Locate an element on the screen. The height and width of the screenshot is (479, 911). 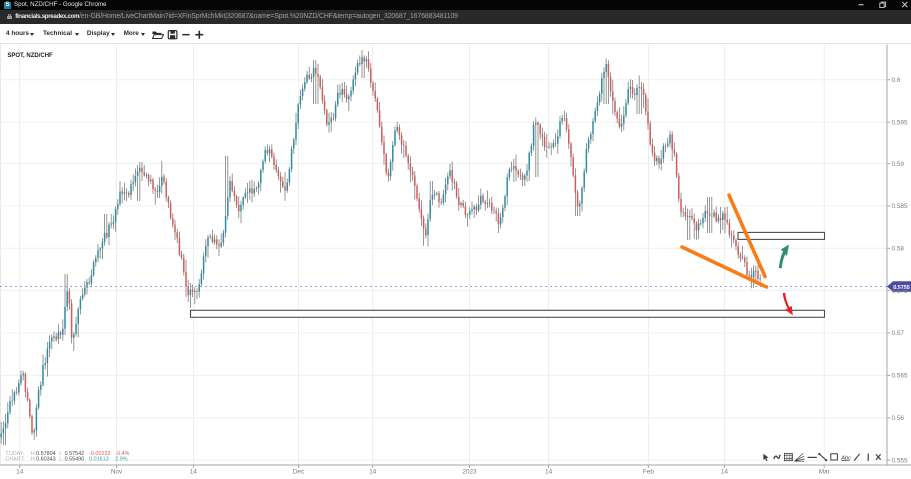
svg-text: Feb is located at coordinates (648, 472).